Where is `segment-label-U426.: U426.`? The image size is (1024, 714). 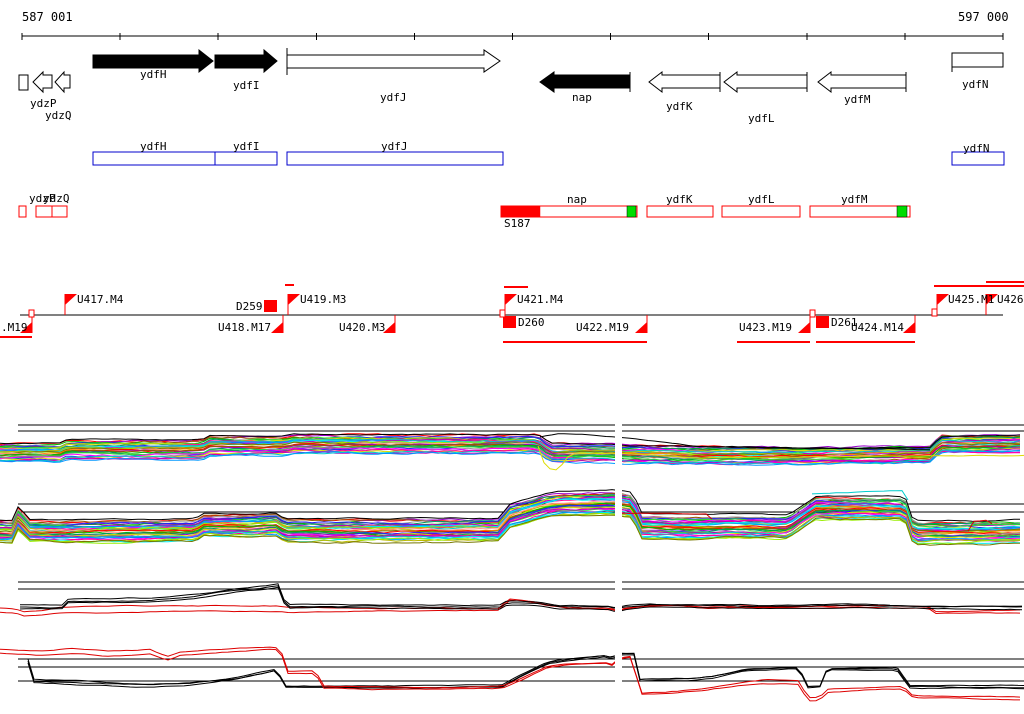
segment-label-U426.: U426. is located at coordinates (1010, 299).